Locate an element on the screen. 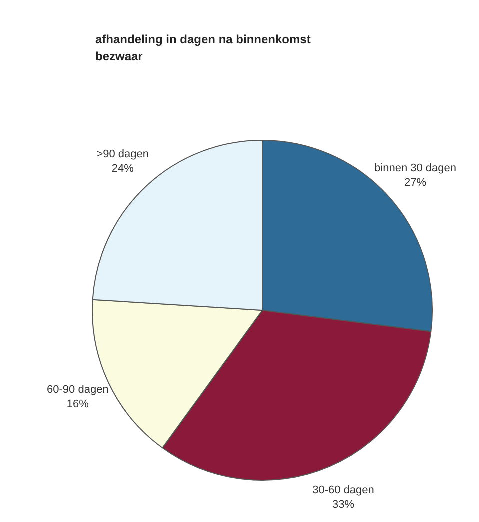 Image resolution: width=479 pixels, height=522 pixels. data-label: 16% is located at coordinates (78, 404).